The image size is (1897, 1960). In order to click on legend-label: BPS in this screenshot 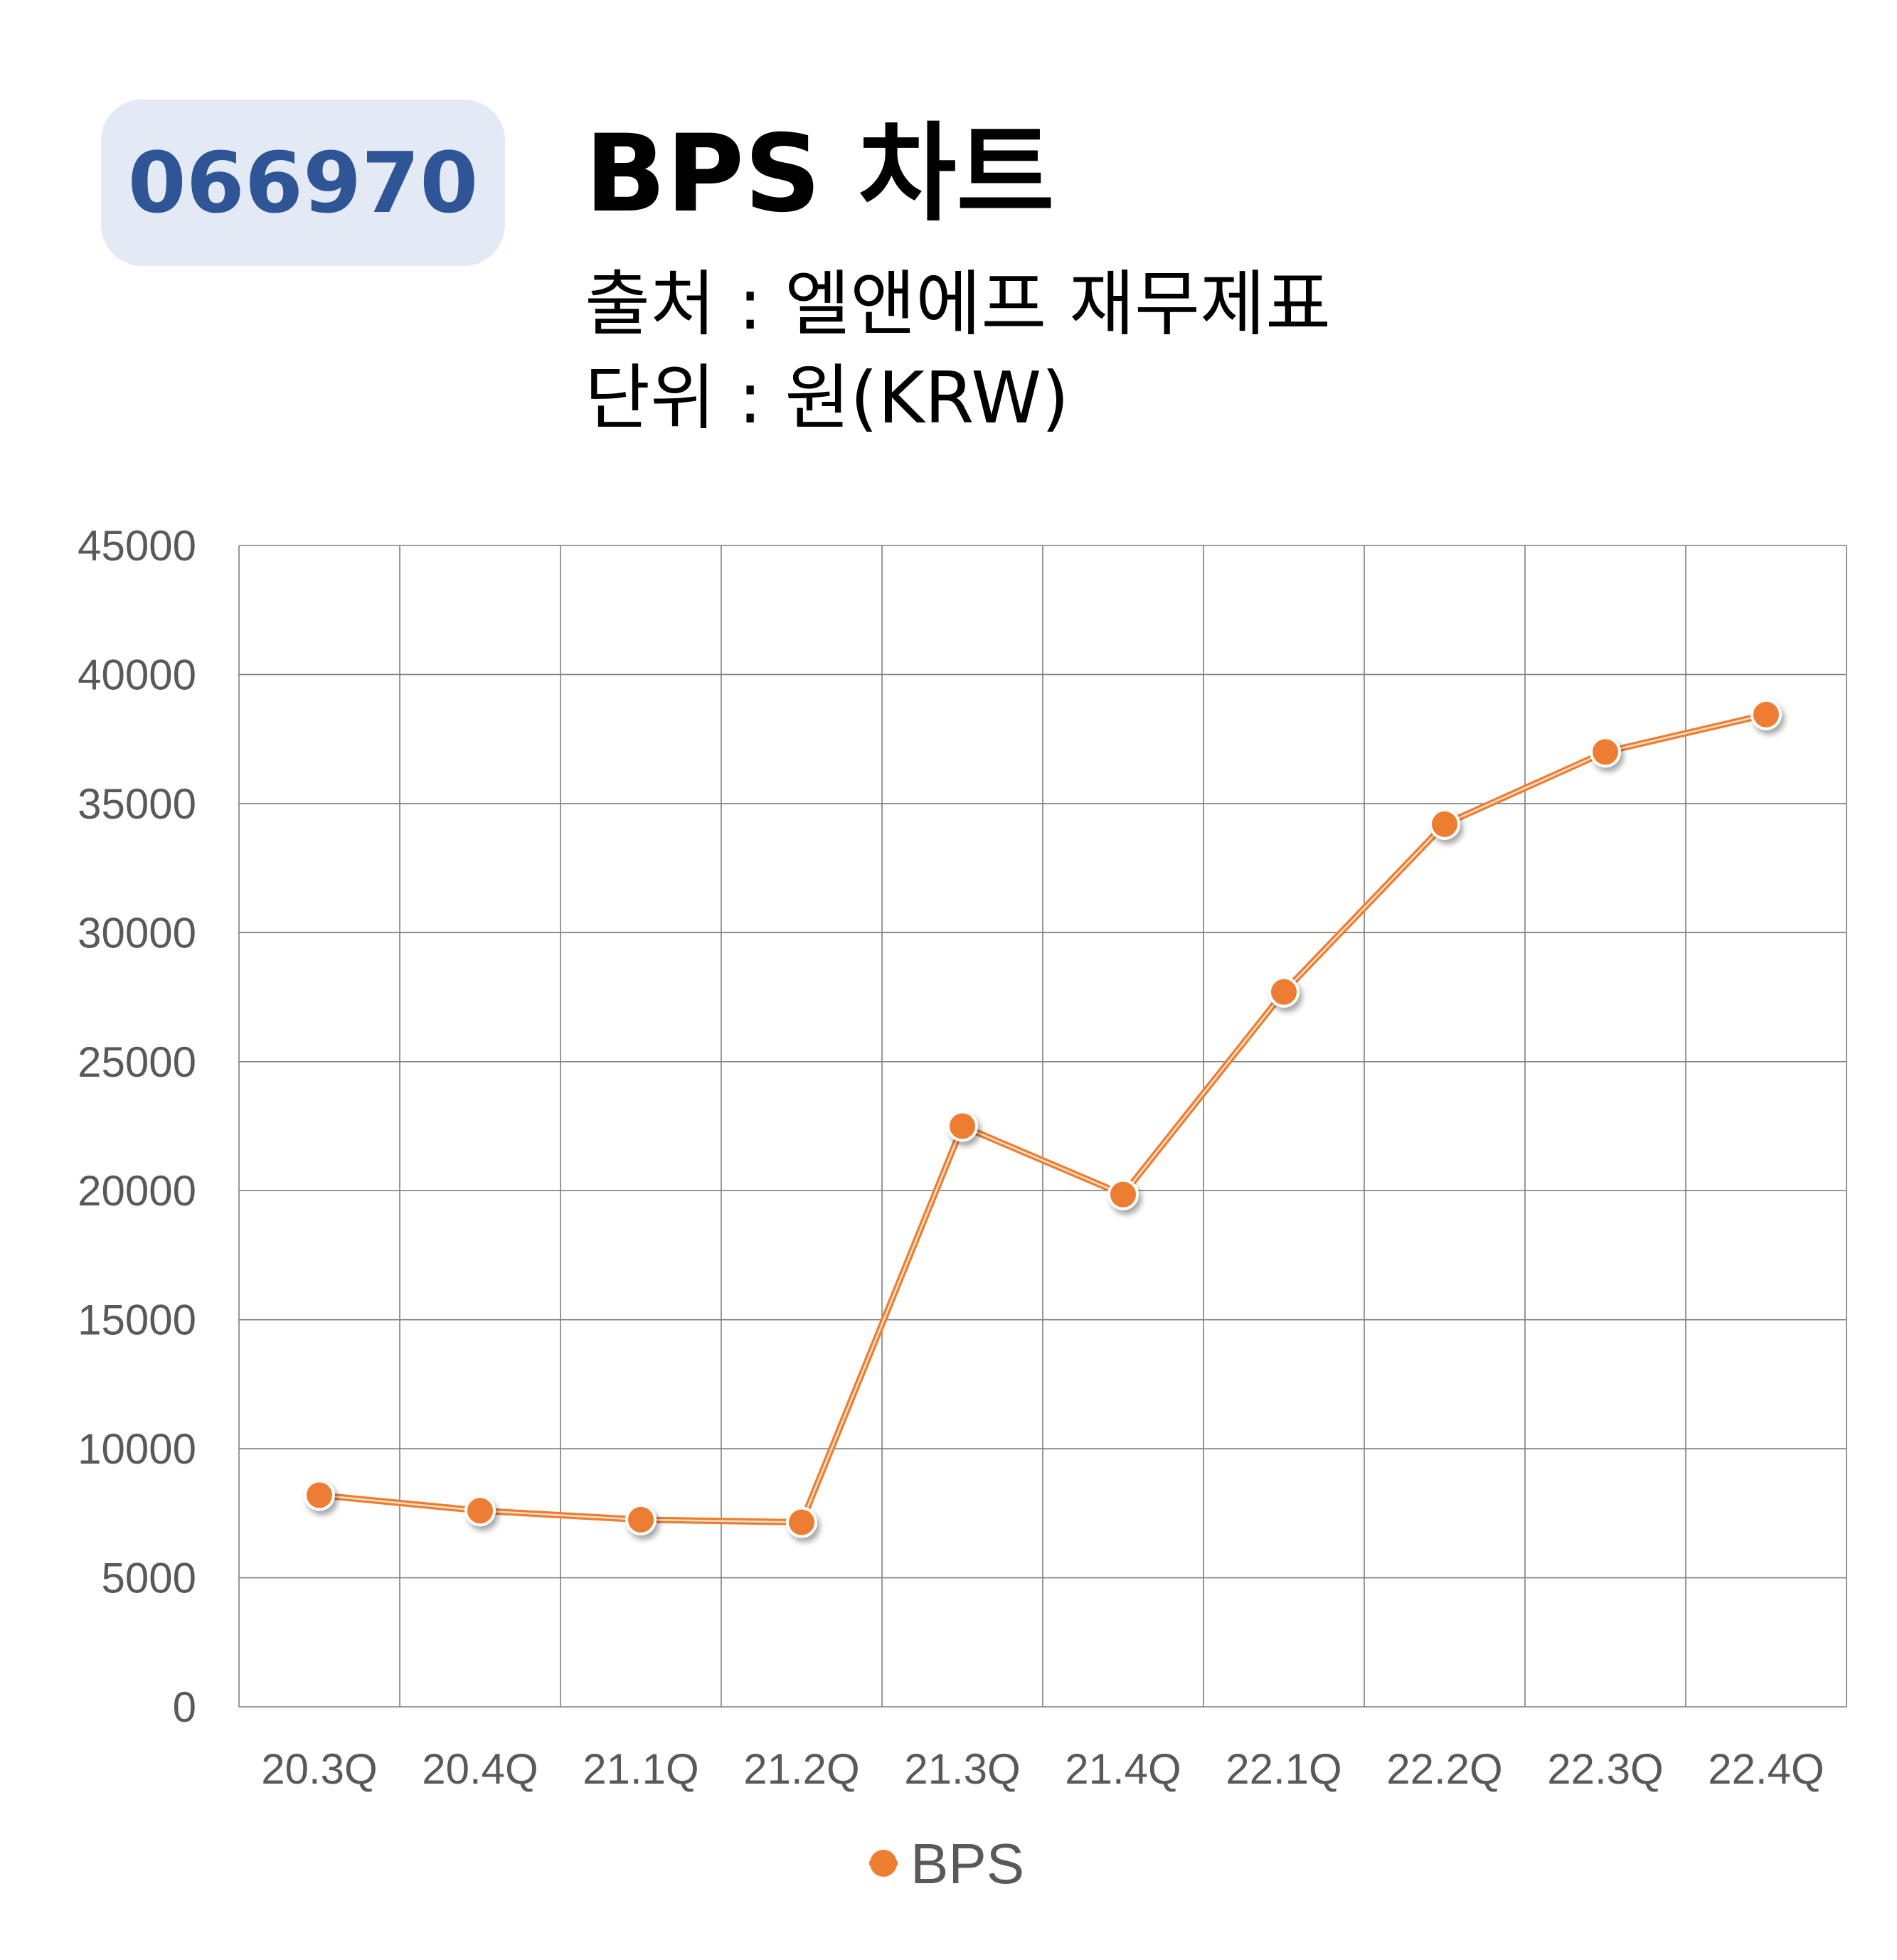, I will do `click(967, 1863)`.